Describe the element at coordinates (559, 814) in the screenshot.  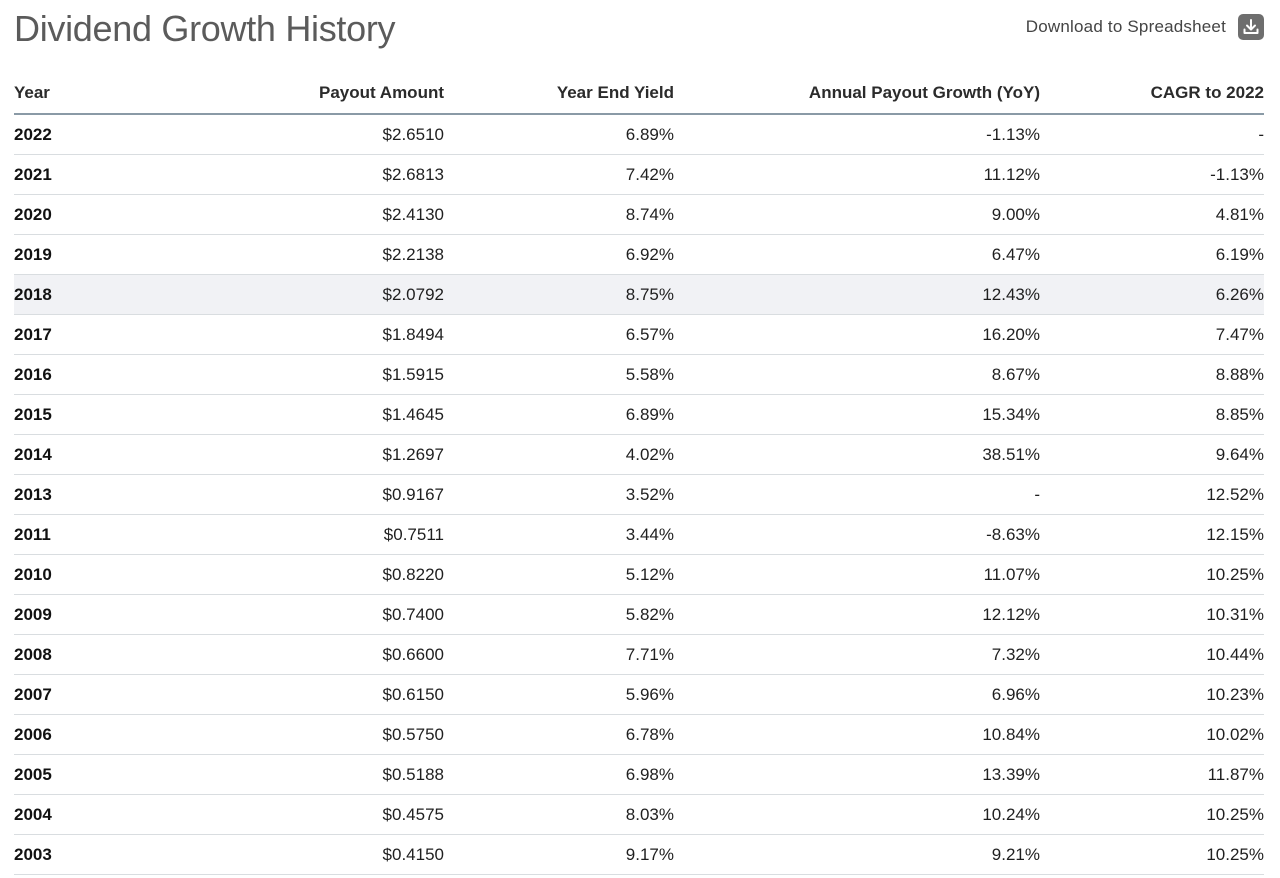
I see `year-end-yield-cell: 8.03%` at that location.